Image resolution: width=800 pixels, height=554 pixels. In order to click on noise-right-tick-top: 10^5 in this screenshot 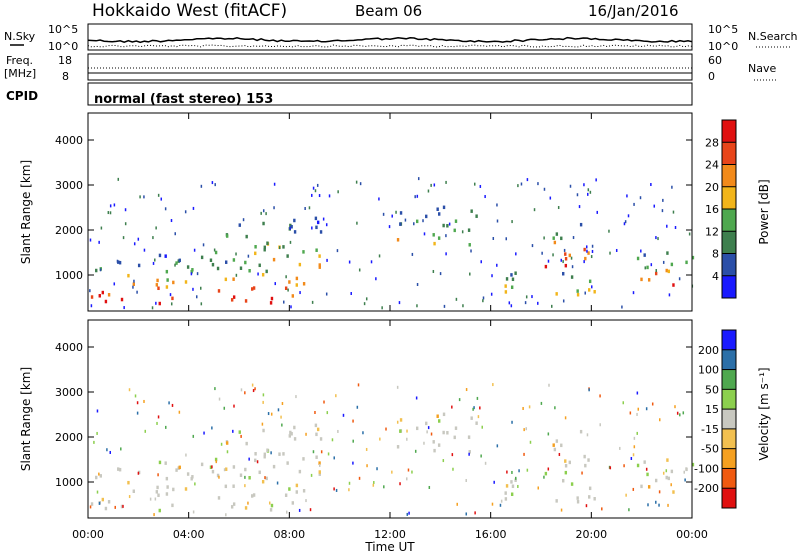, I will do `click(723, 29)`.